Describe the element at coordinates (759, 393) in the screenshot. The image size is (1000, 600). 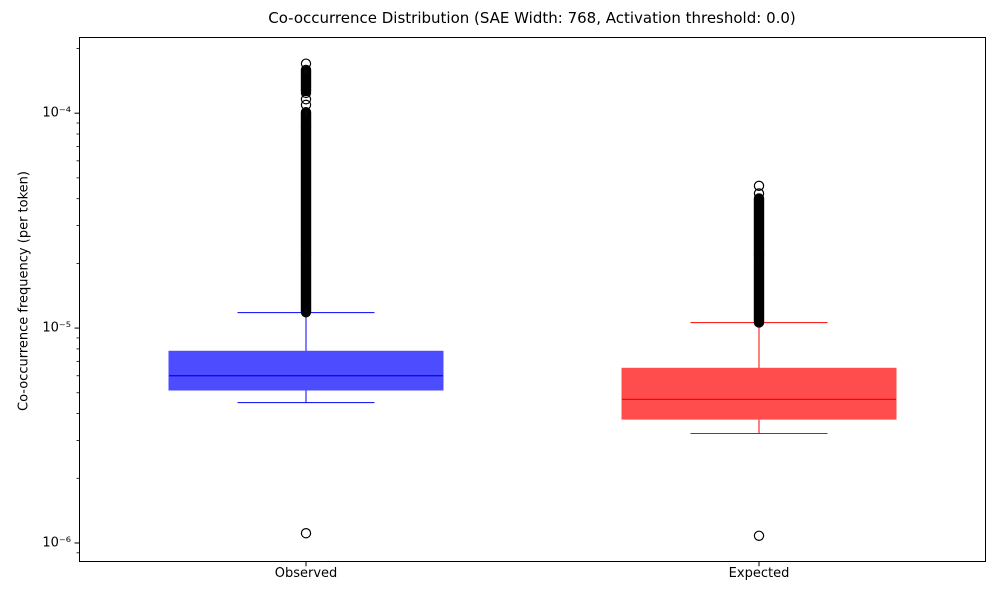
I see `expected-box` at that location.